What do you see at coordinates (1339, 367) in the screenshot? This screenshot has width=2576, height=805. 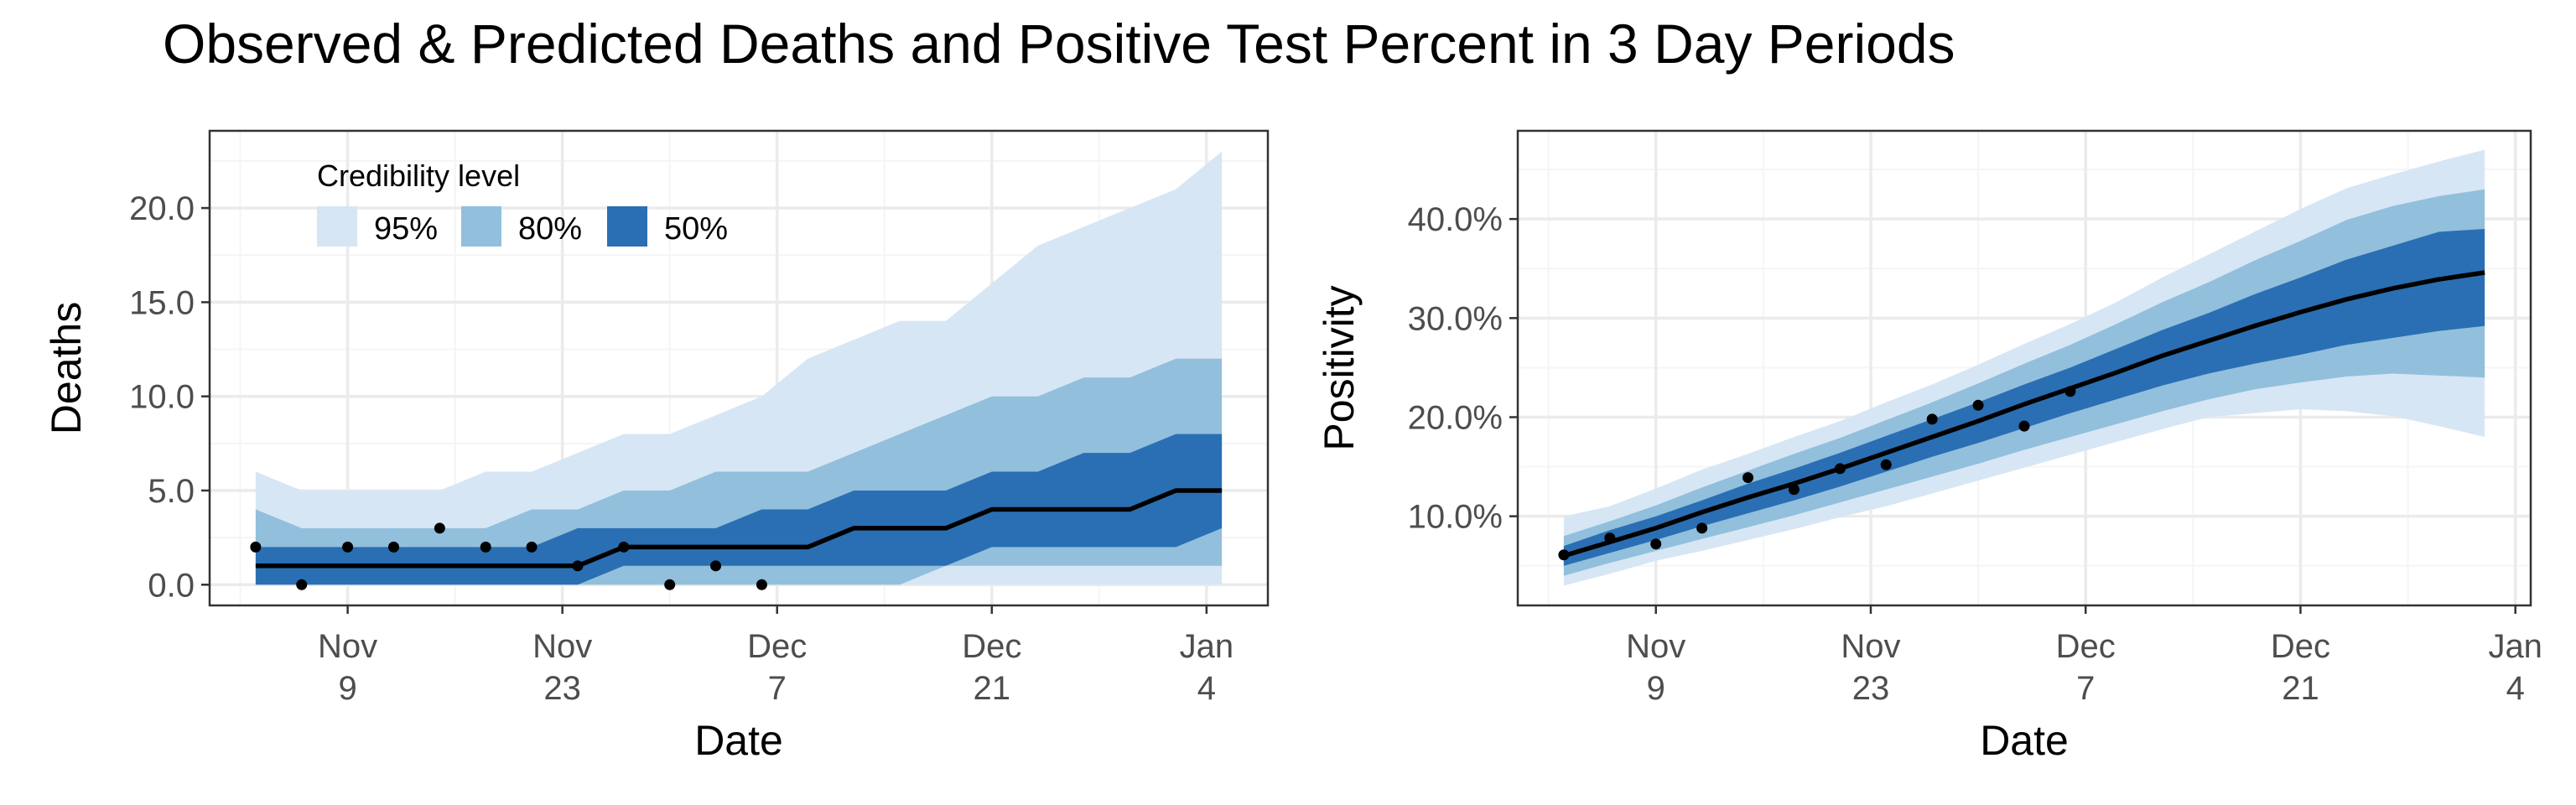 I see `y-axis-title: Positivity` at bounding box center [1339, 367].